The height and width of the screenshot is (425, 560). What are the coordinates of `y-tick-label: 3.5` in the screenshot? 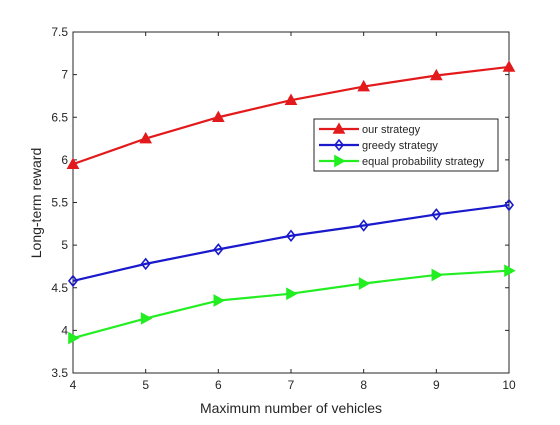 It's located at (59, 373).